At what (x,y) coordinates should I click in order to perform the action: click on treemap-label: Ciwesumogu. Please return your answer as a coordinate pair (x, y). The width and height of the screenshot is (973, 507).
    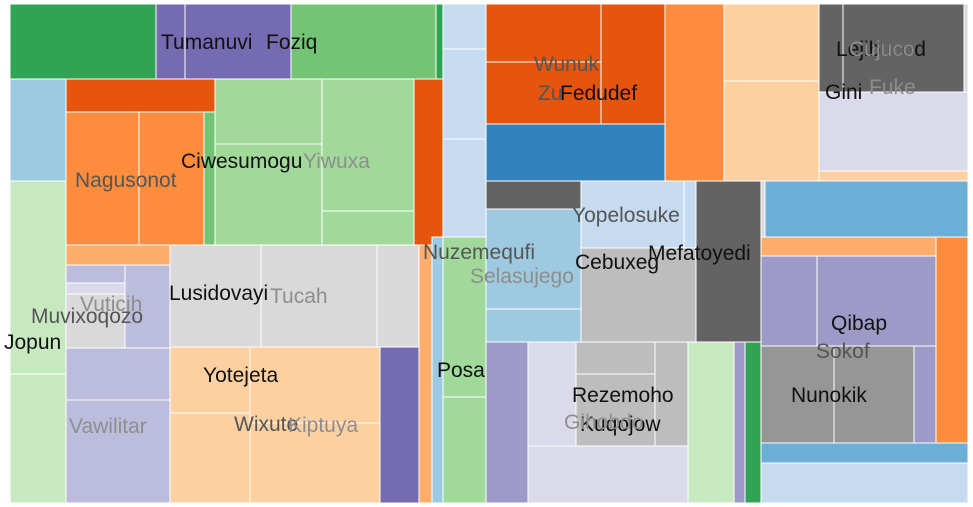
    Looking at the image, I should click on (241, 161).